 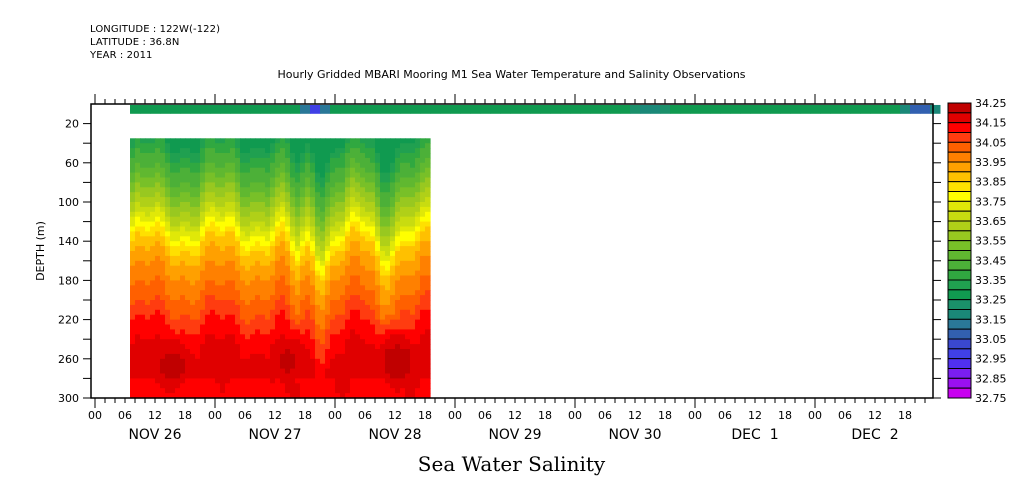 What do you see at coordinates (335, 415) in the screenshot?
I see `x-hour-tick-label: 00` at bounding box center [335, 415].